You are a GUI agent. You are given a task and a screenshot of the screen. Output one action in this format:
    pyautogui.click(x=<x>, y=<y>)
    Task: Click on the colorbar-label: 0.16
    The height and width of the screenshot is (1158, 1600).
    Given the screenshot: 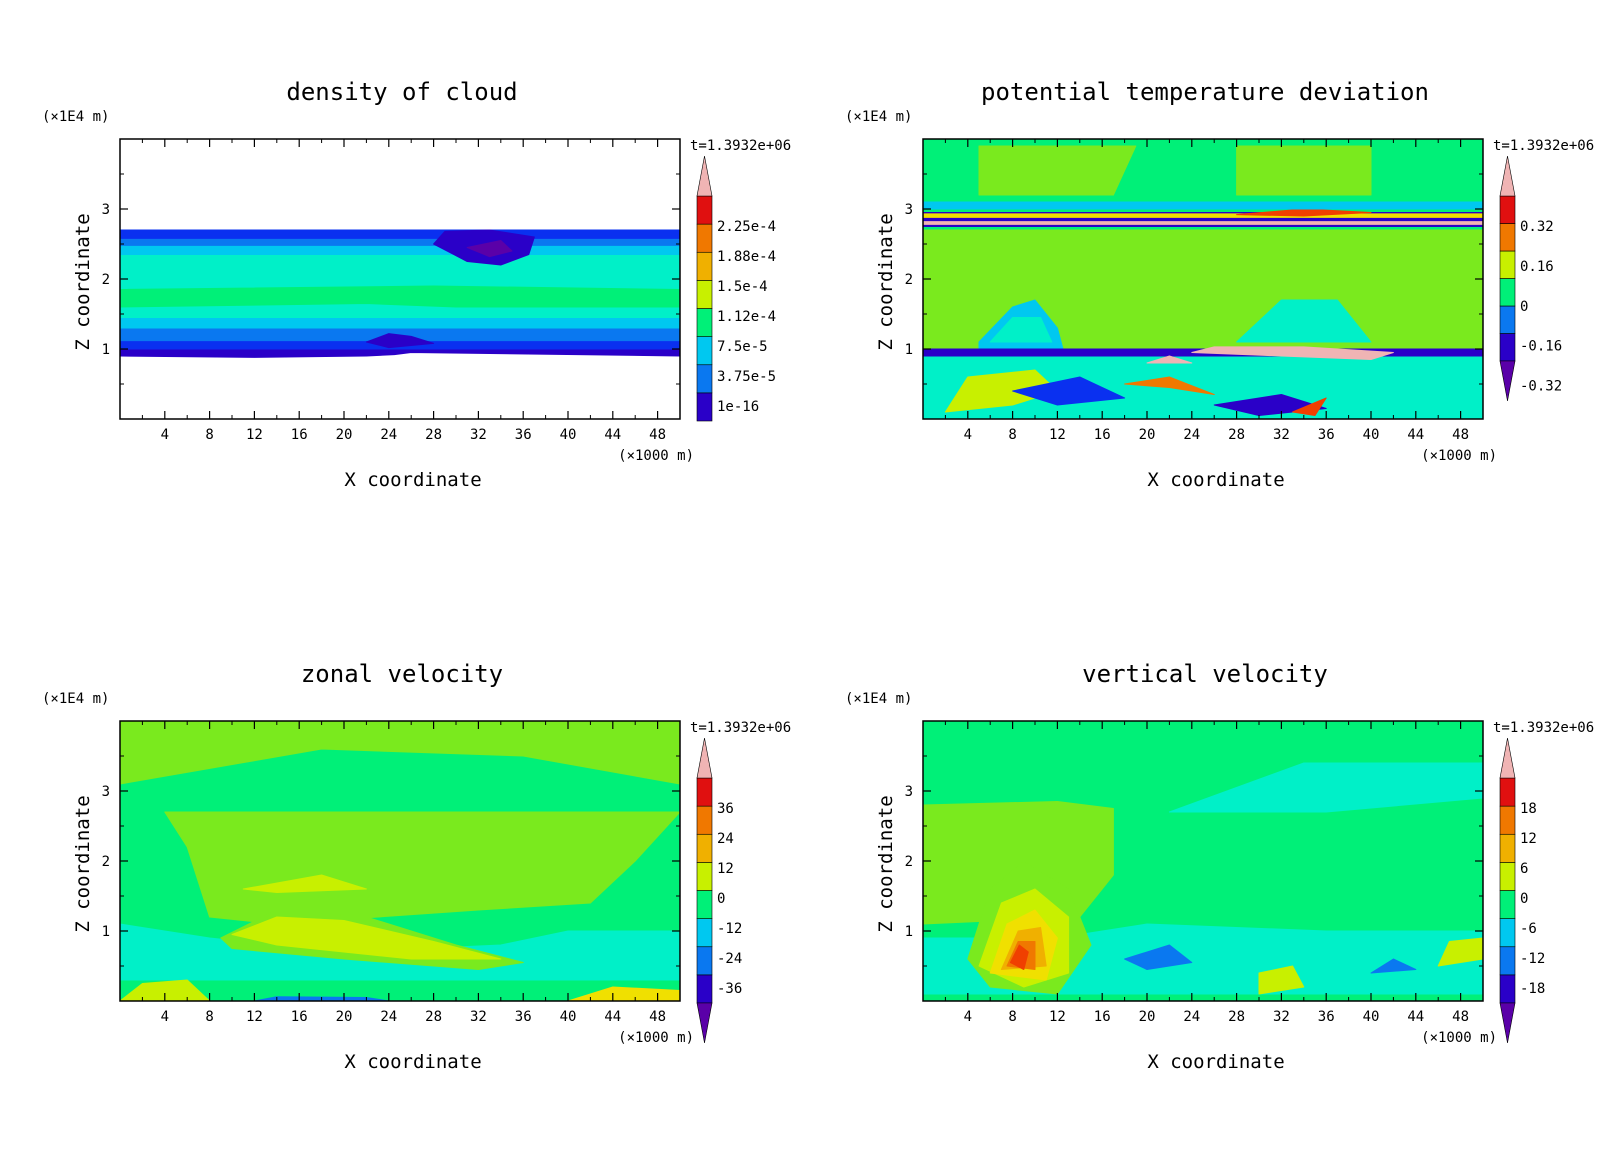 What is the action you would take?
    pyautogui.click(x=1537, y=267)
    